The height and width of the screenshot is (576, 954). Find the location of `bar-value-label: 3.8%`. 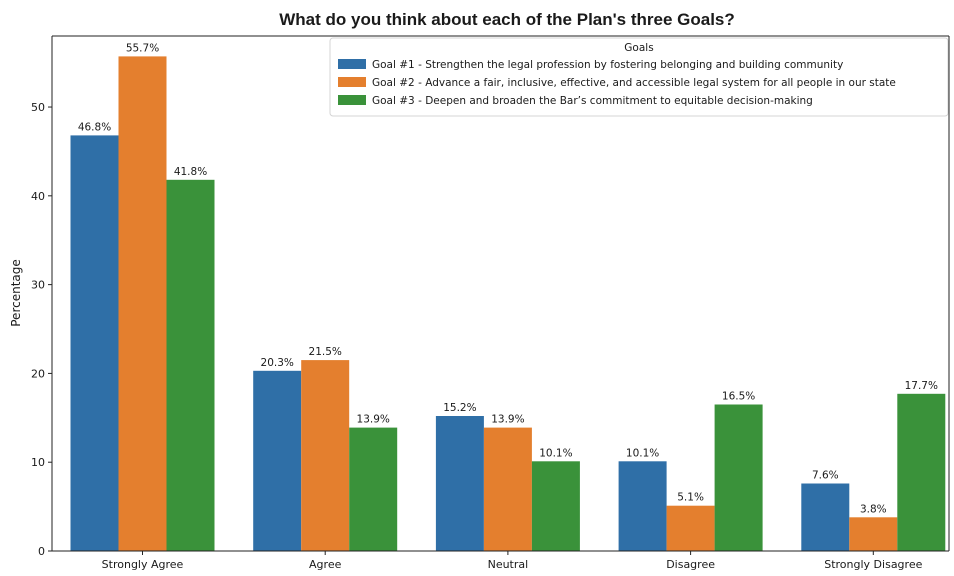

bar-value-label: 3.8% is located at coordinates (873, 509).